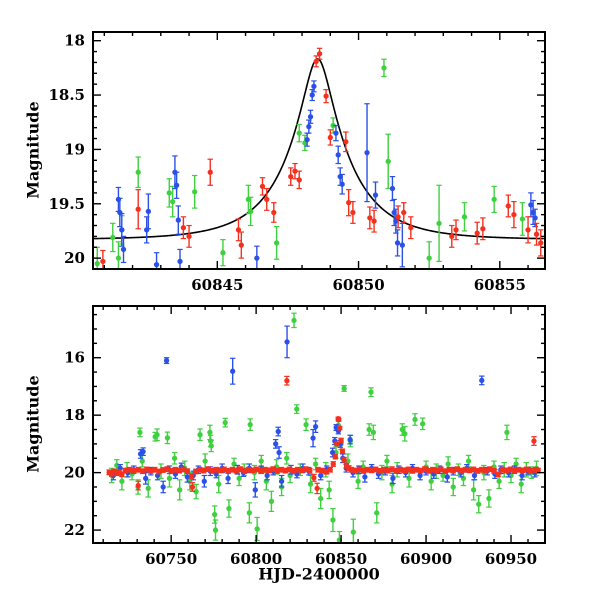 The width and height of the screenshot is (600, 600). What do you see at coordinates (33, 150) in the screenshot?
I see `y-axis-title-top: Magnitude` at bounding box center [33, 150].